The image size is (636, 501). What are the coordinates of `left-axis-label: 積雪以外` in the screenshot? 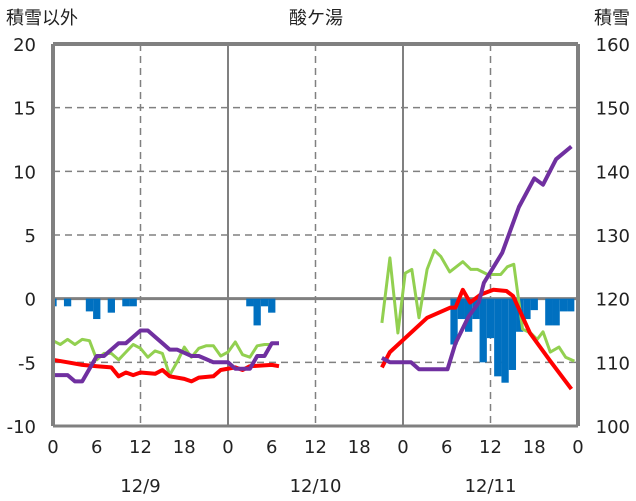 It's located at (42, 18).